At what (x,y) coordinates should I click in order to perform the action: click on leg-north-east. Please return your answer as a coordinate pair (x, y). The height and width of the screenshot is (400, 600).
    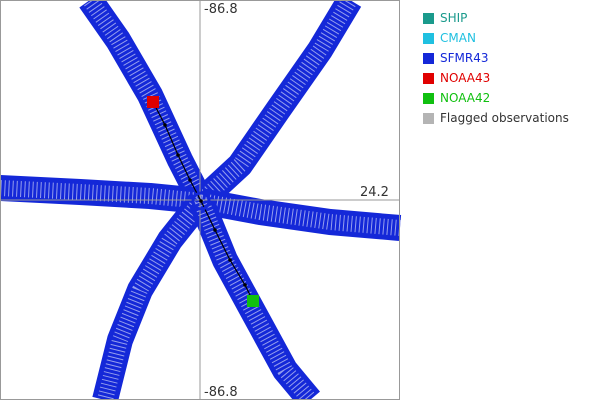
    Looking at the image, I should click on (277, 105).